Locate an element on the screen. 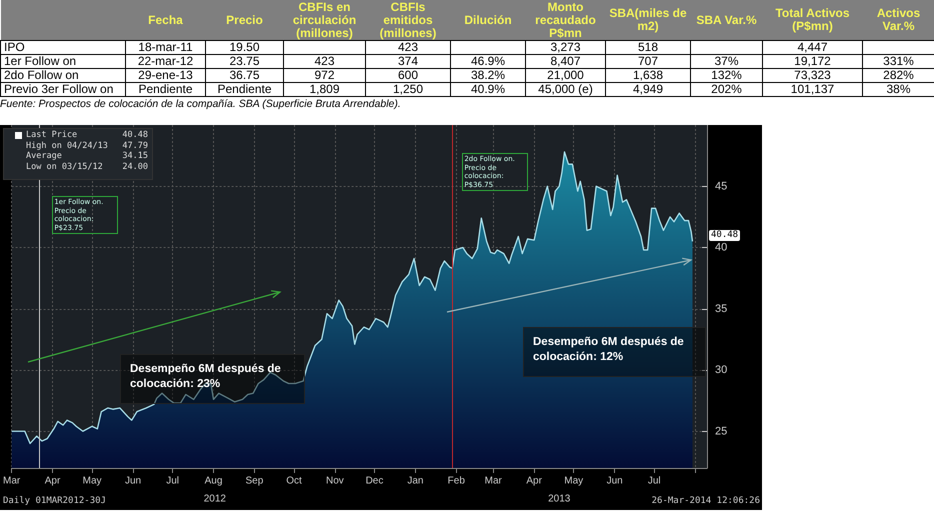 The image size is (934, 524). text: 101,137 is located at coordinates (812, 89).